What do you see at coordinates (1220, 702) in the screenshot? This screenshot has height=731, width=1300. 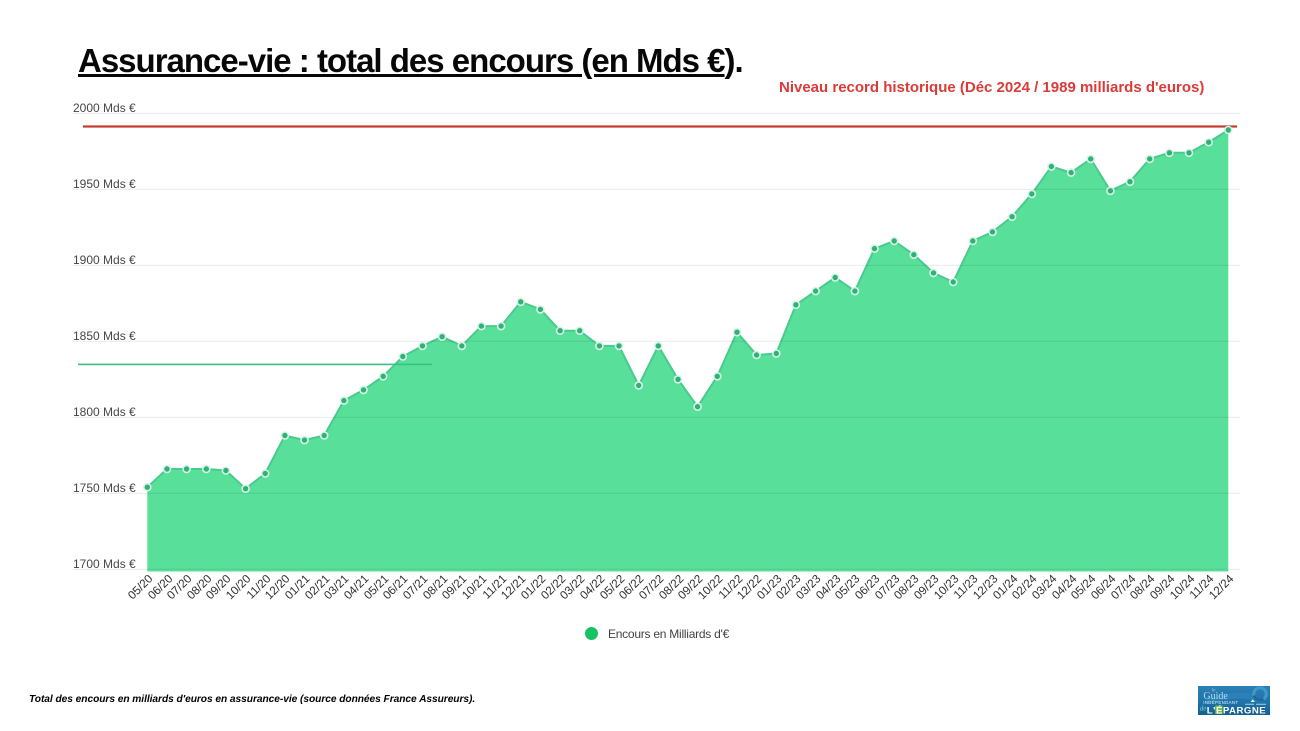 I see `svg-text: INDÉPENDANT` at bounding box center [1220, 702].